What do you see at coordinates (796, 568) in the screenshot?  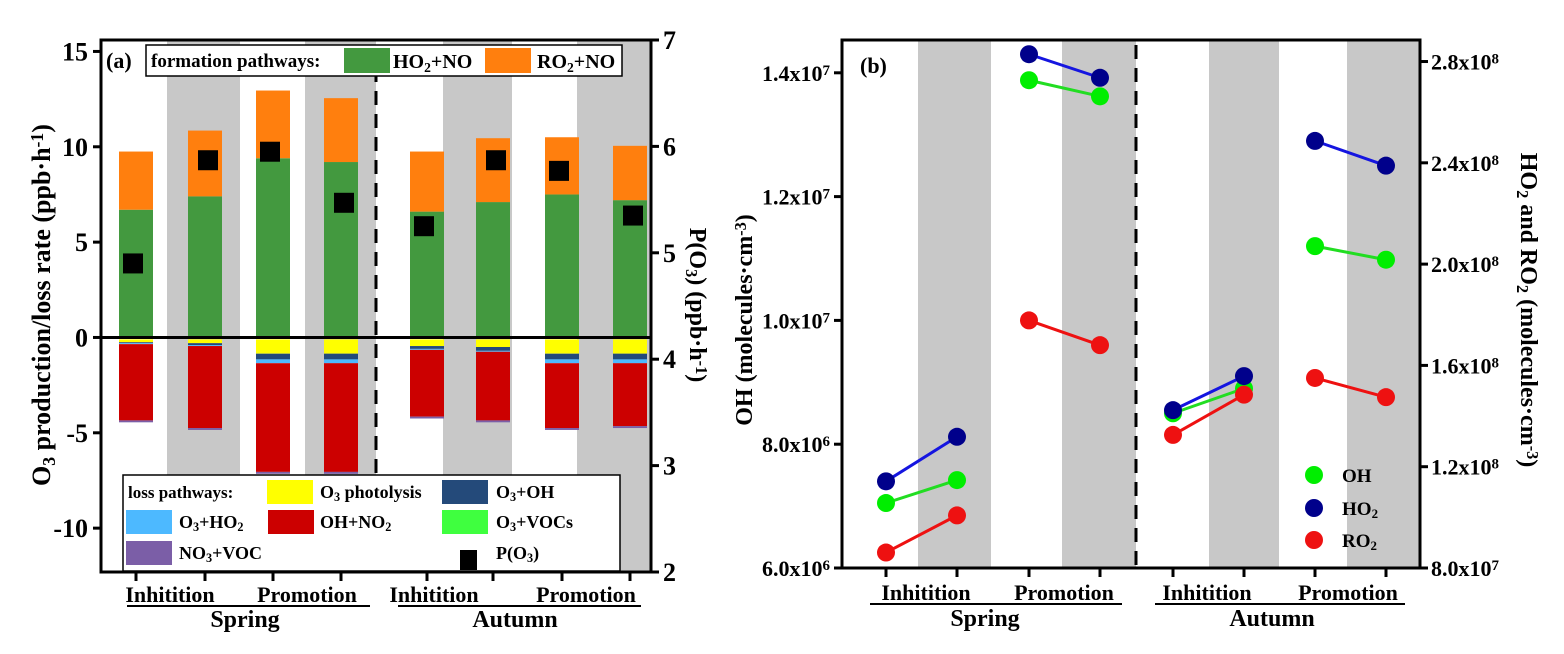 I see `y-tick-label: 6.0x106` at bounding box center [796, 568].